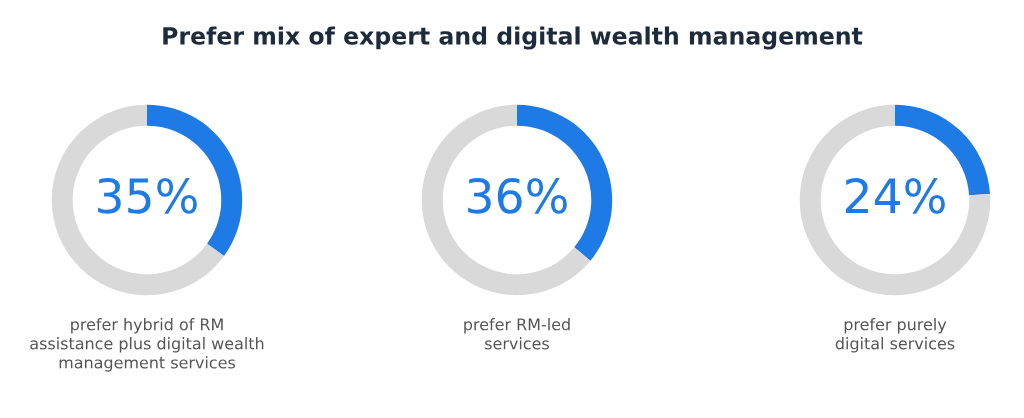  What do you see at coordinates (147, 195) in the screenshot?
I see `data-label: 35%` at bounding box center [147, 195].